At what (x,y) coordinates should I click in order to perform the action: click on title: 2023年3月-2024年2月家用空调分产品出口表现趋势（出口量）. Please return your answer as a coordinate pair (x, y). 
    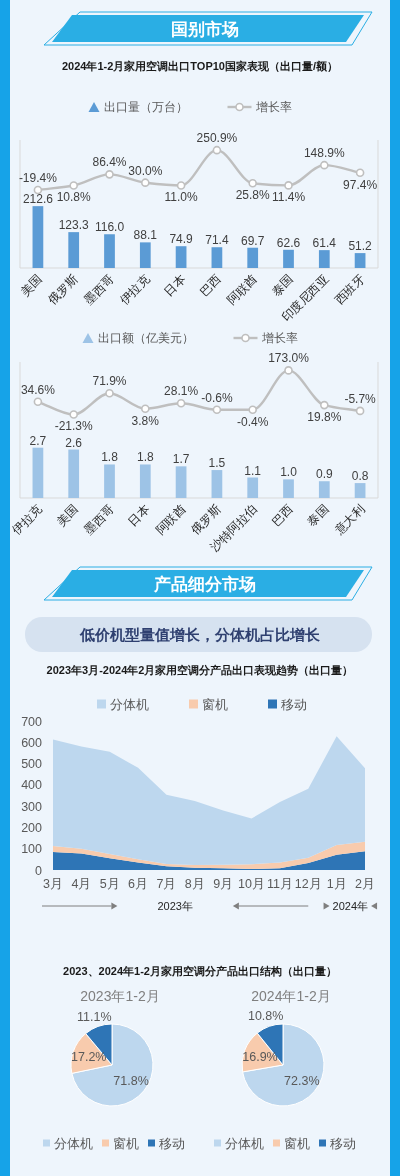
    Looking at the image, I should click on (200, 670).